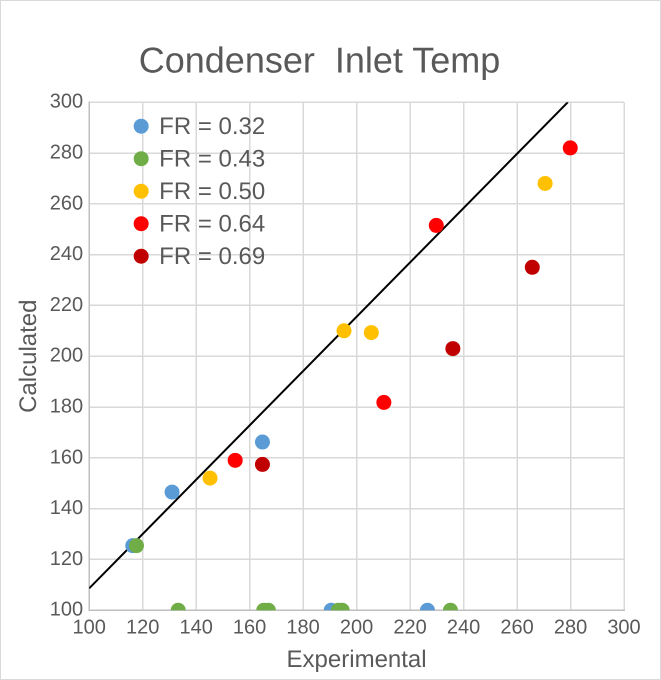 The image size is (661, 680). What do you see at coordinates (212, 224) in the screenshot?
I see `legend-label: FR = 0.64` at bounding box center [212, 224].